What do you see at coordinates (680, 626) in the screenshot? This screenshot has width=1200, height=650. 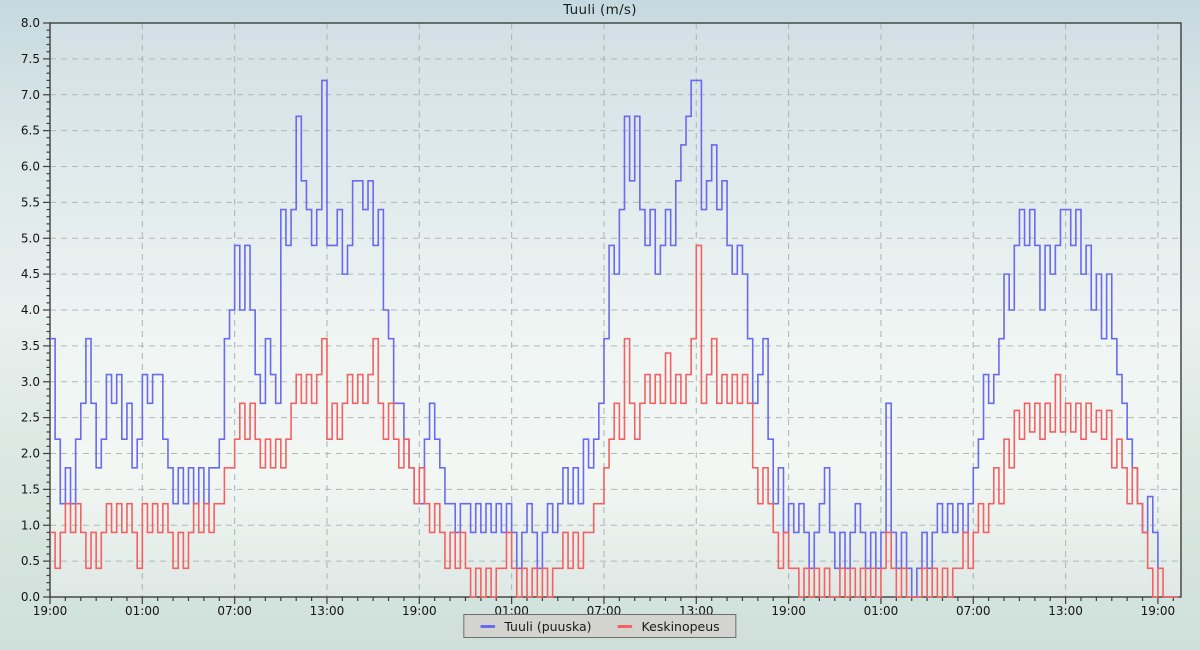 I see `legend-label-average: Keskinopeus` at bounding box center [680, 626].